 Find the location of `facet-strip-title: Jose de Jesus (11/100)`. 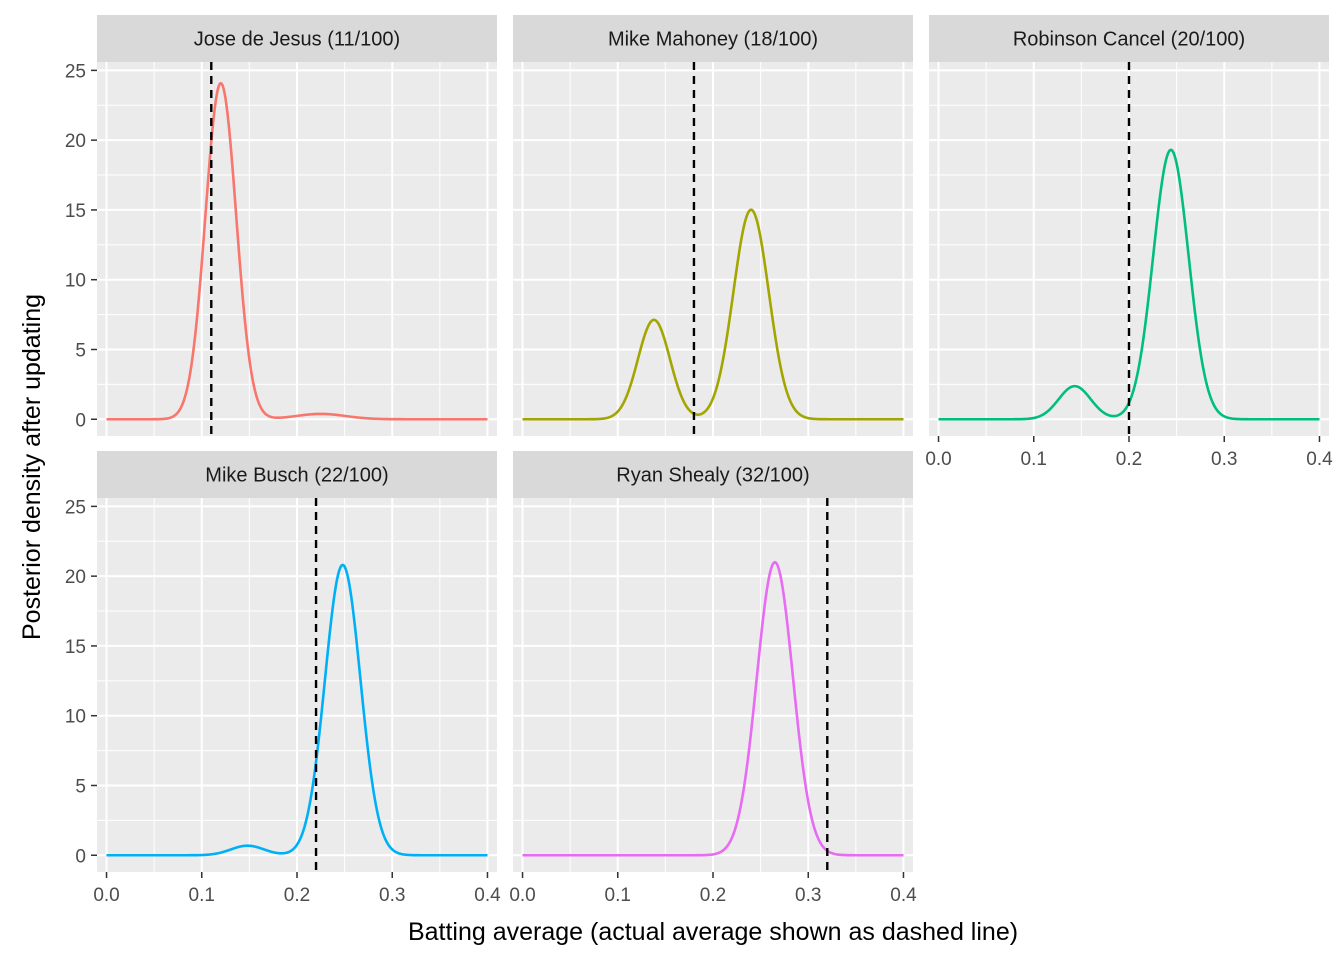

facet-strip-title: Jose de Jesus (11/100) is located at coordinates (297, 40).